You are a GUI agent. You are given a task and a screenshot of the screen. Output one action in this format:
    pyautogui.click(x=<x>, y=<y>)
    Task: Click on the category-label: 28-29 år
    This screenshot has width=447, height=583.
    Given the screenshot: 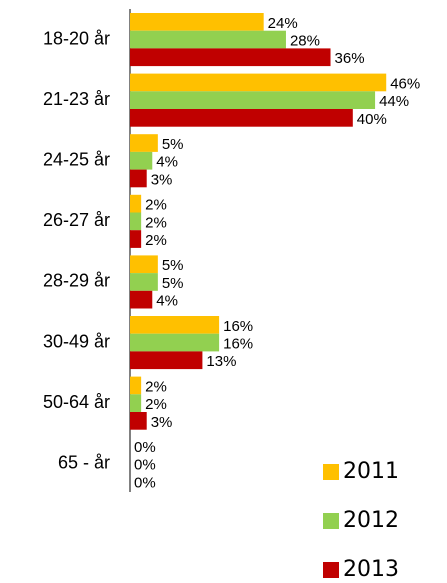 What is the action you would take?
    pyautogui.click(x=76, y=281)
    